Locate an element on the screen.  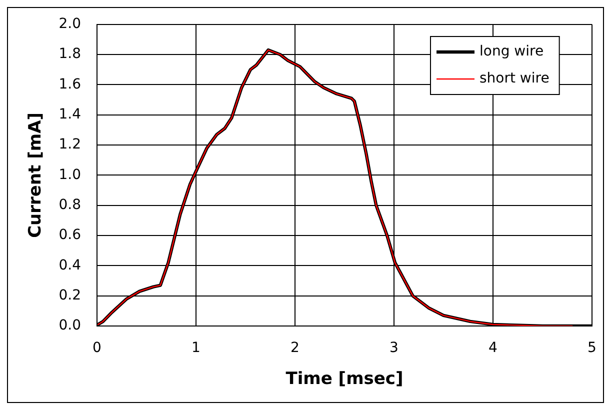
x-tick-label: 3 is located at coordinates (394, 348).